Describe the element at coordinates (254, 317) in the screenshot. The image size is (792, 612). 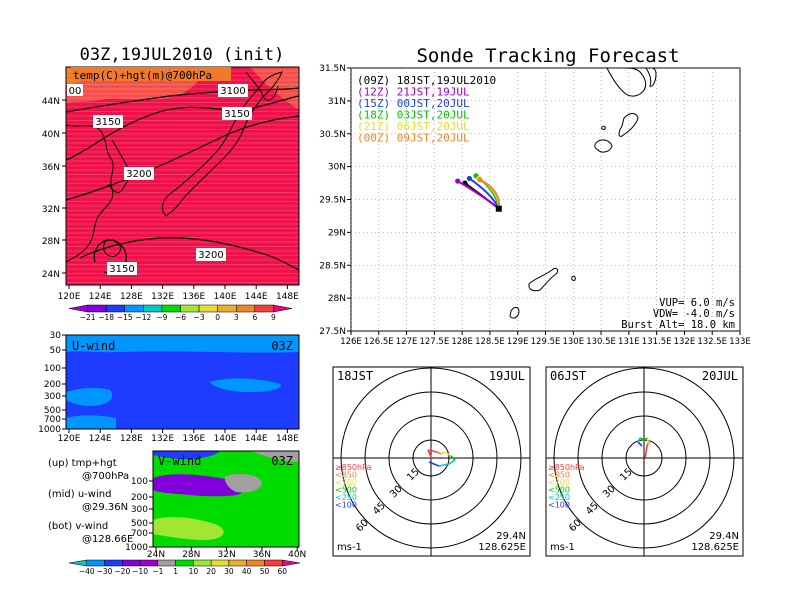
I see `temp-colorbar-label: 6` at that location.